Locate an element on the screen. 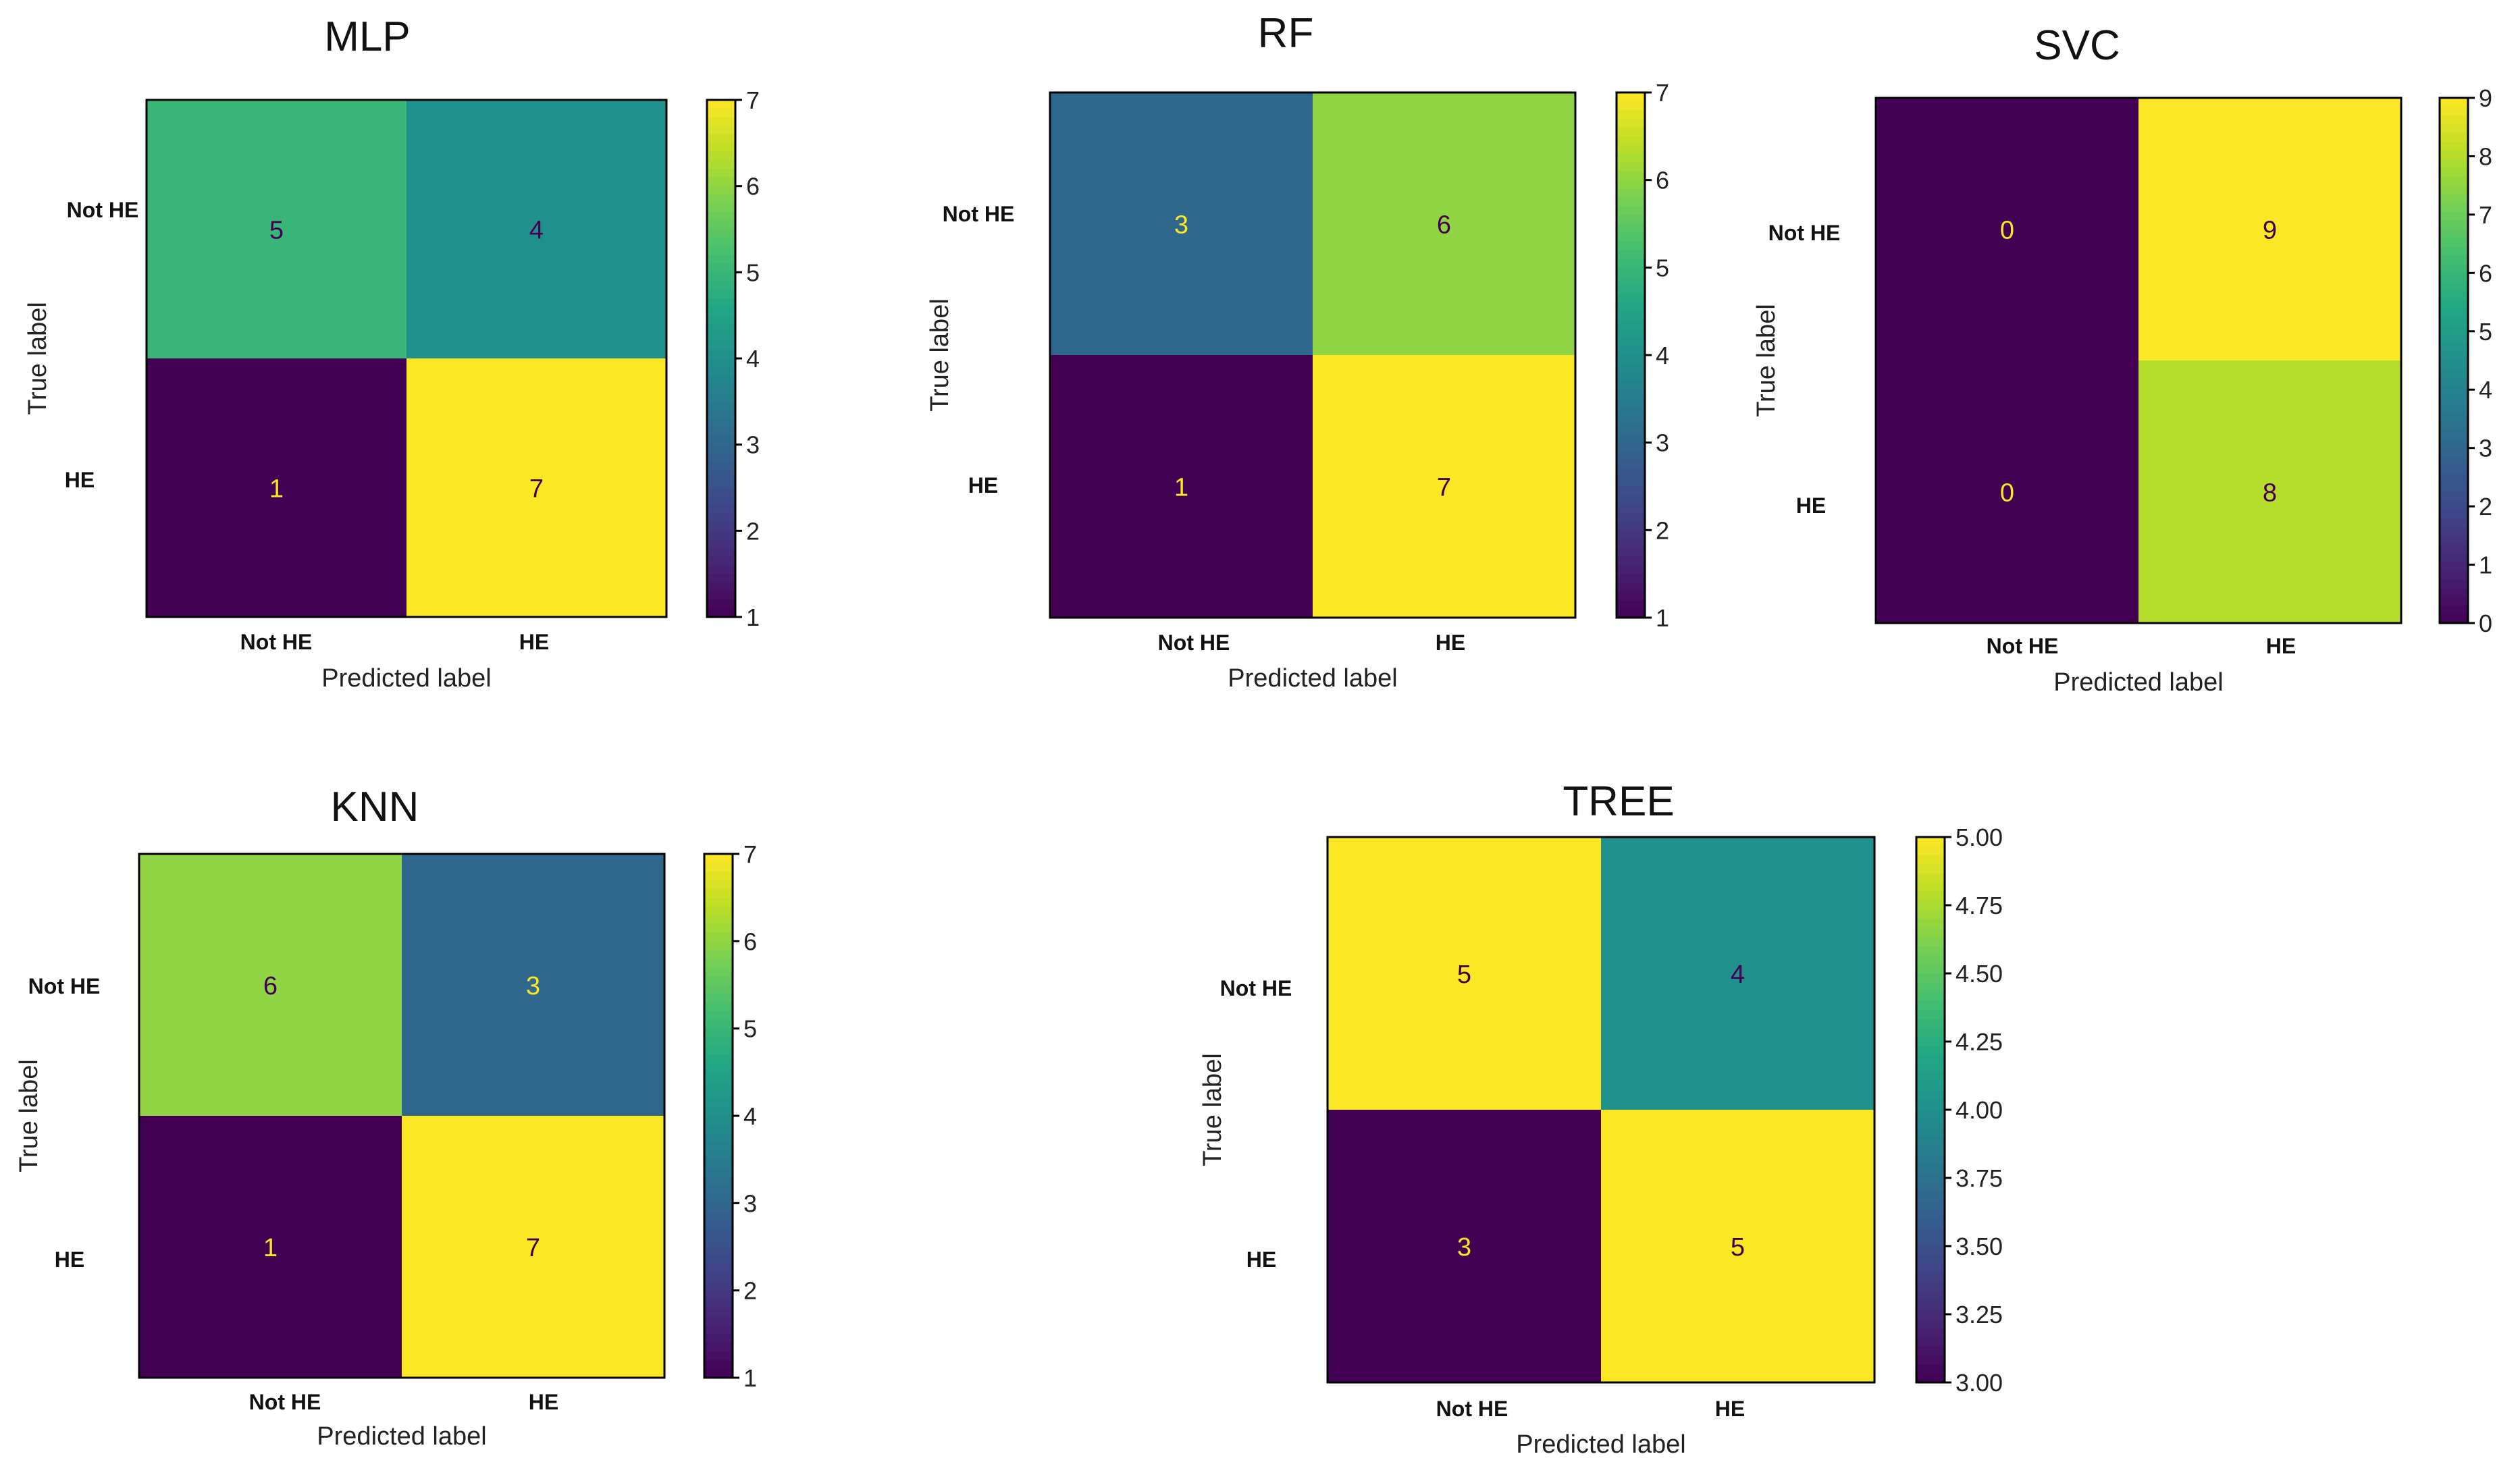 The width and height of the screenshot is (2520, 1481). chart-title: MLP is located at coordinates (367, 37).